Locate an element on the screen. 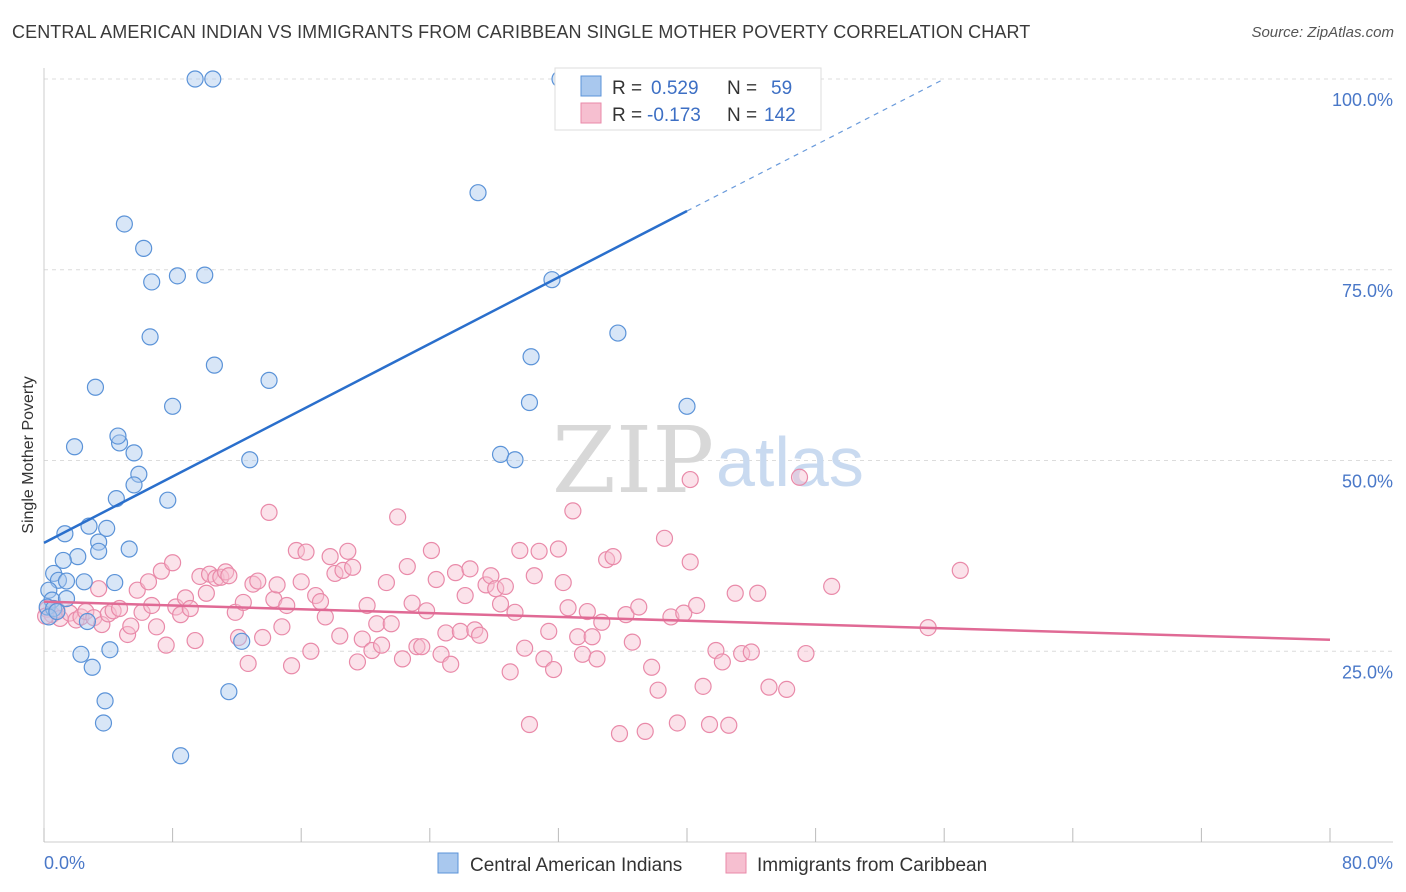 Image resolution: width=1406 pixels, height=892 pixels. legend-n-value-1: 59 is located at coordinates (781, 88).